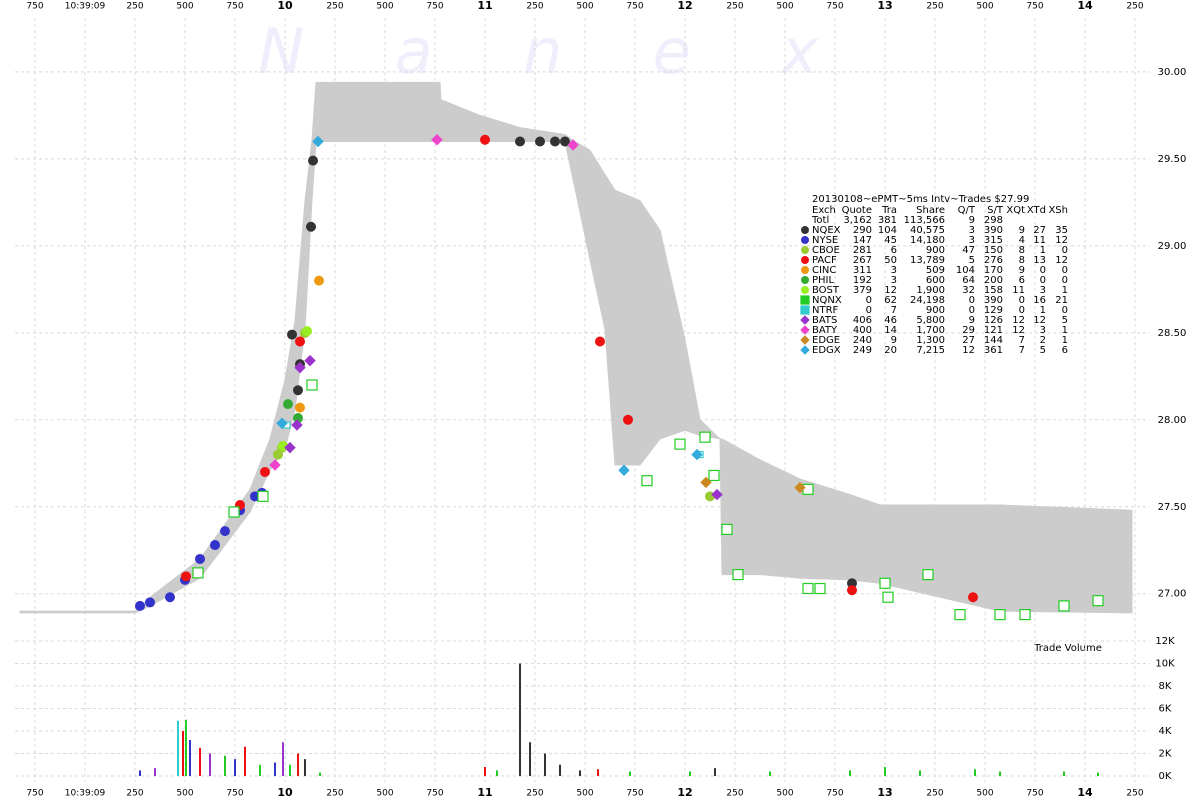 The height and width of the screenshot is (800, 1200). Describe the element at coordinates (862, 280) in the screenshot. I see `legend-cell: 192` at that location.